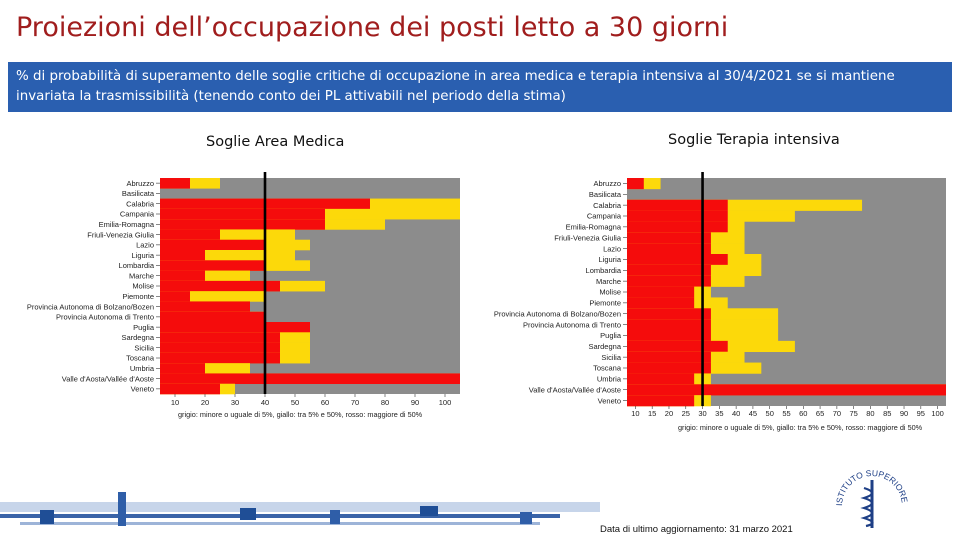  I want to click on region-label: Friuli-Venezia Giulia, so click(121, 234).